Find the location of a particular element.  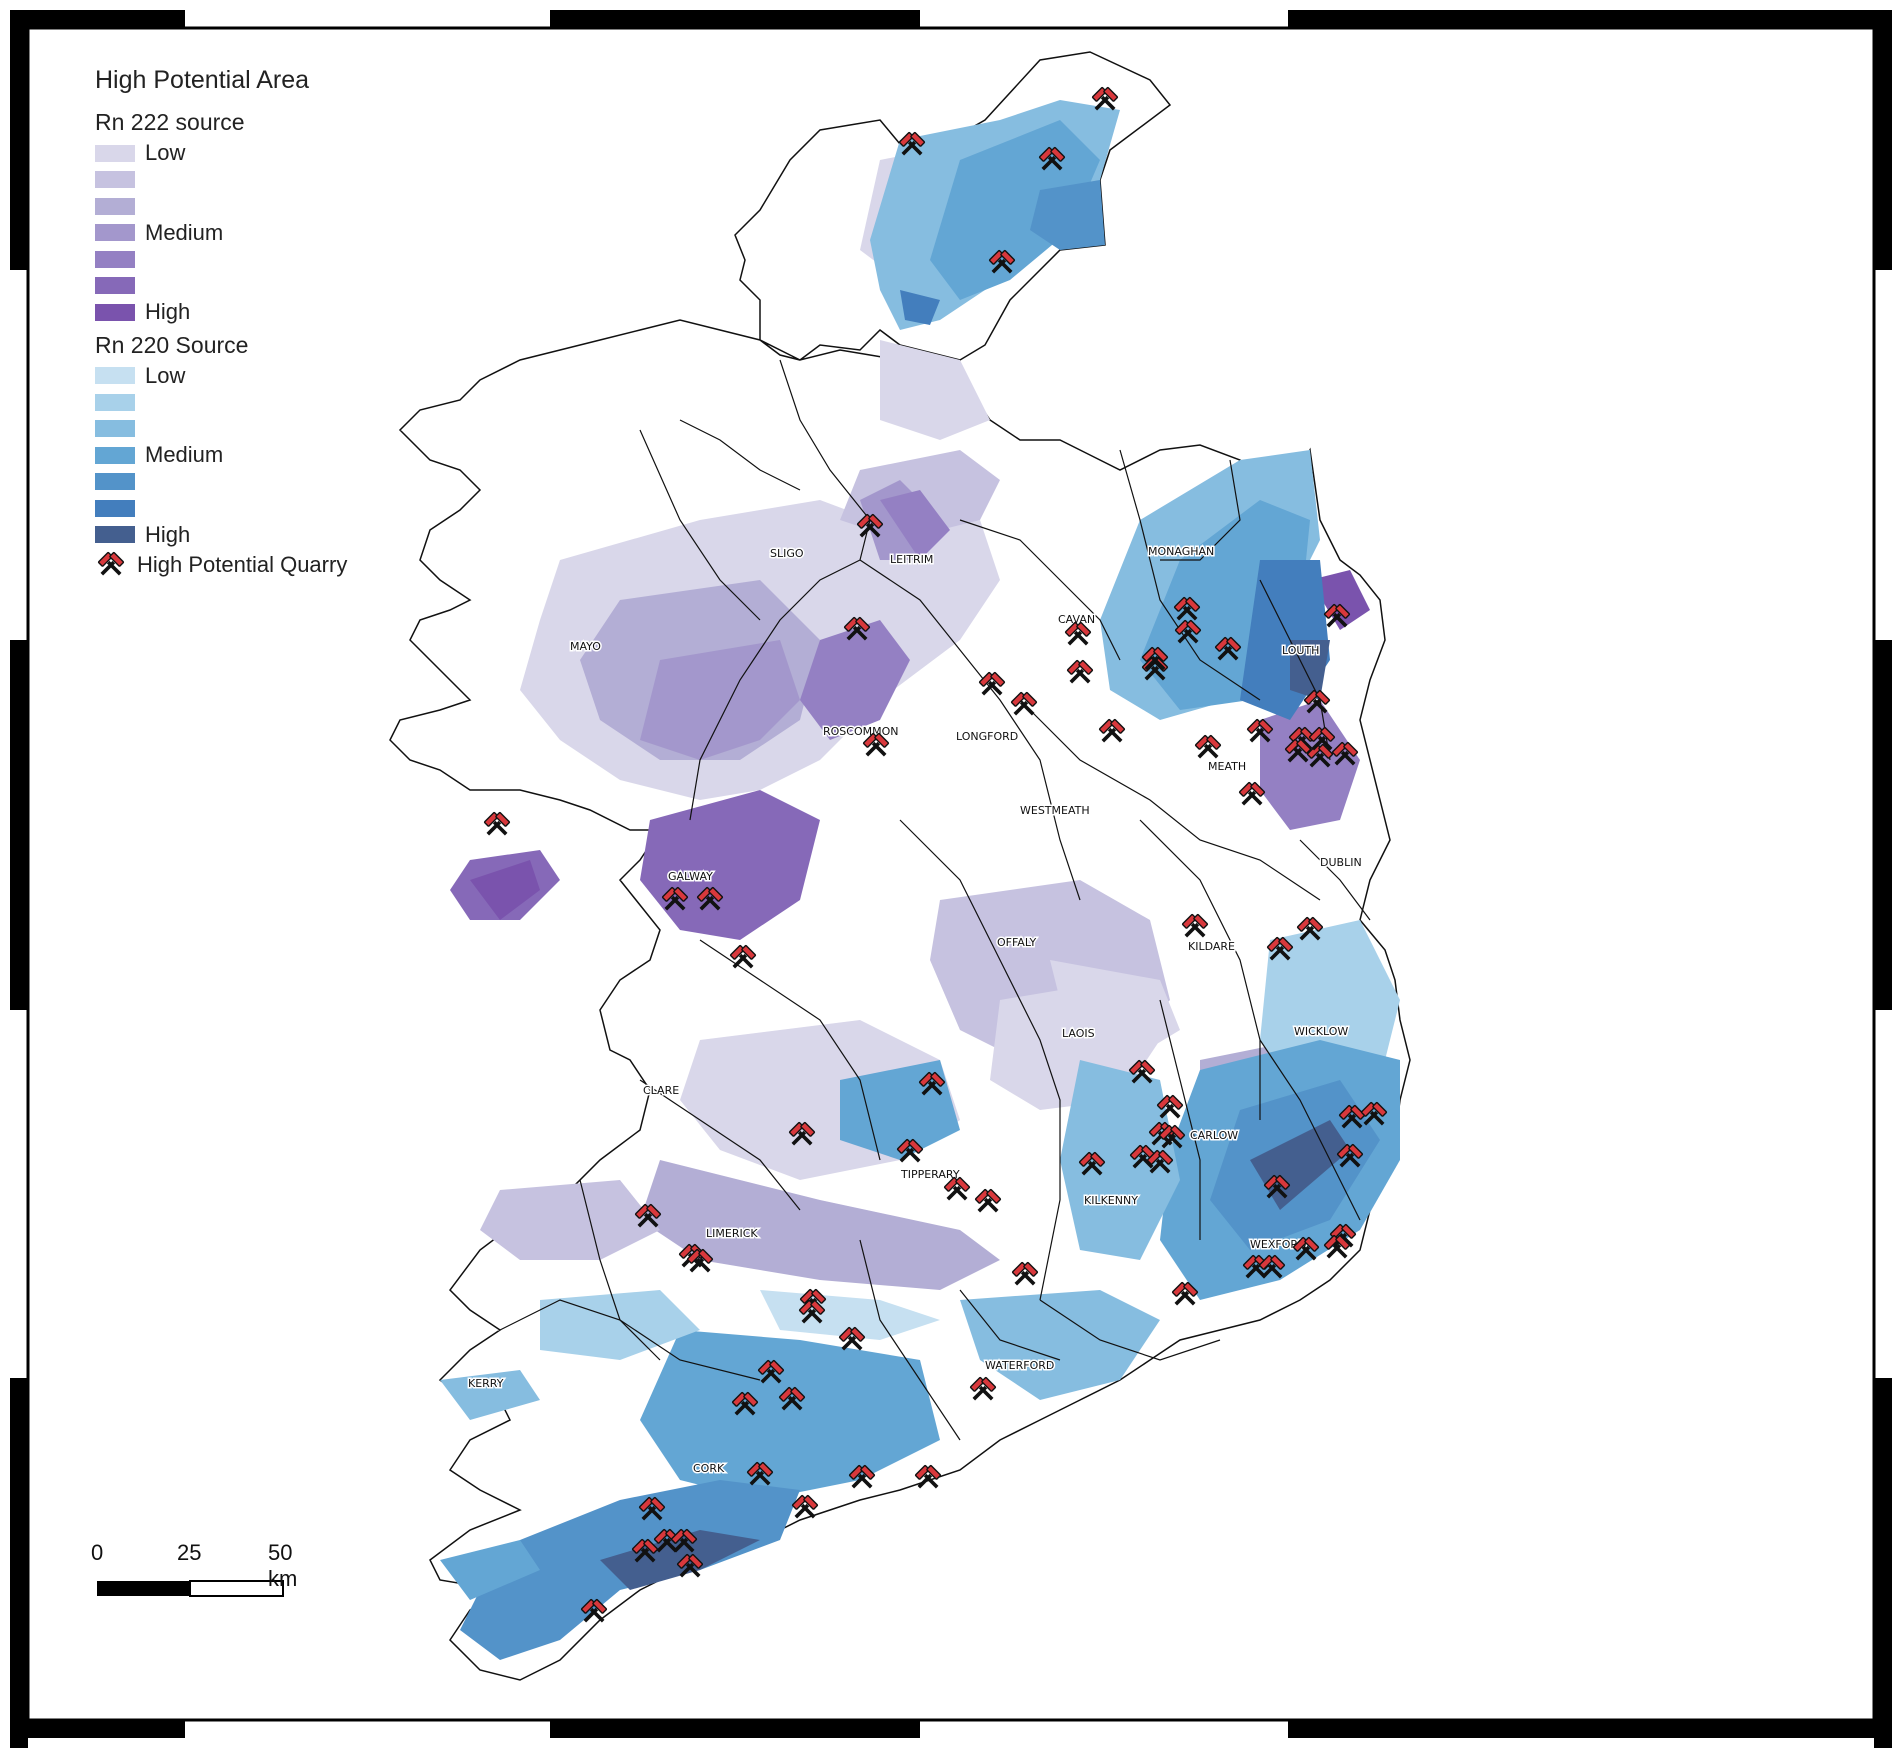

legend-rn220-heading: Rn 220 Source is located at coordinates (172, 344).